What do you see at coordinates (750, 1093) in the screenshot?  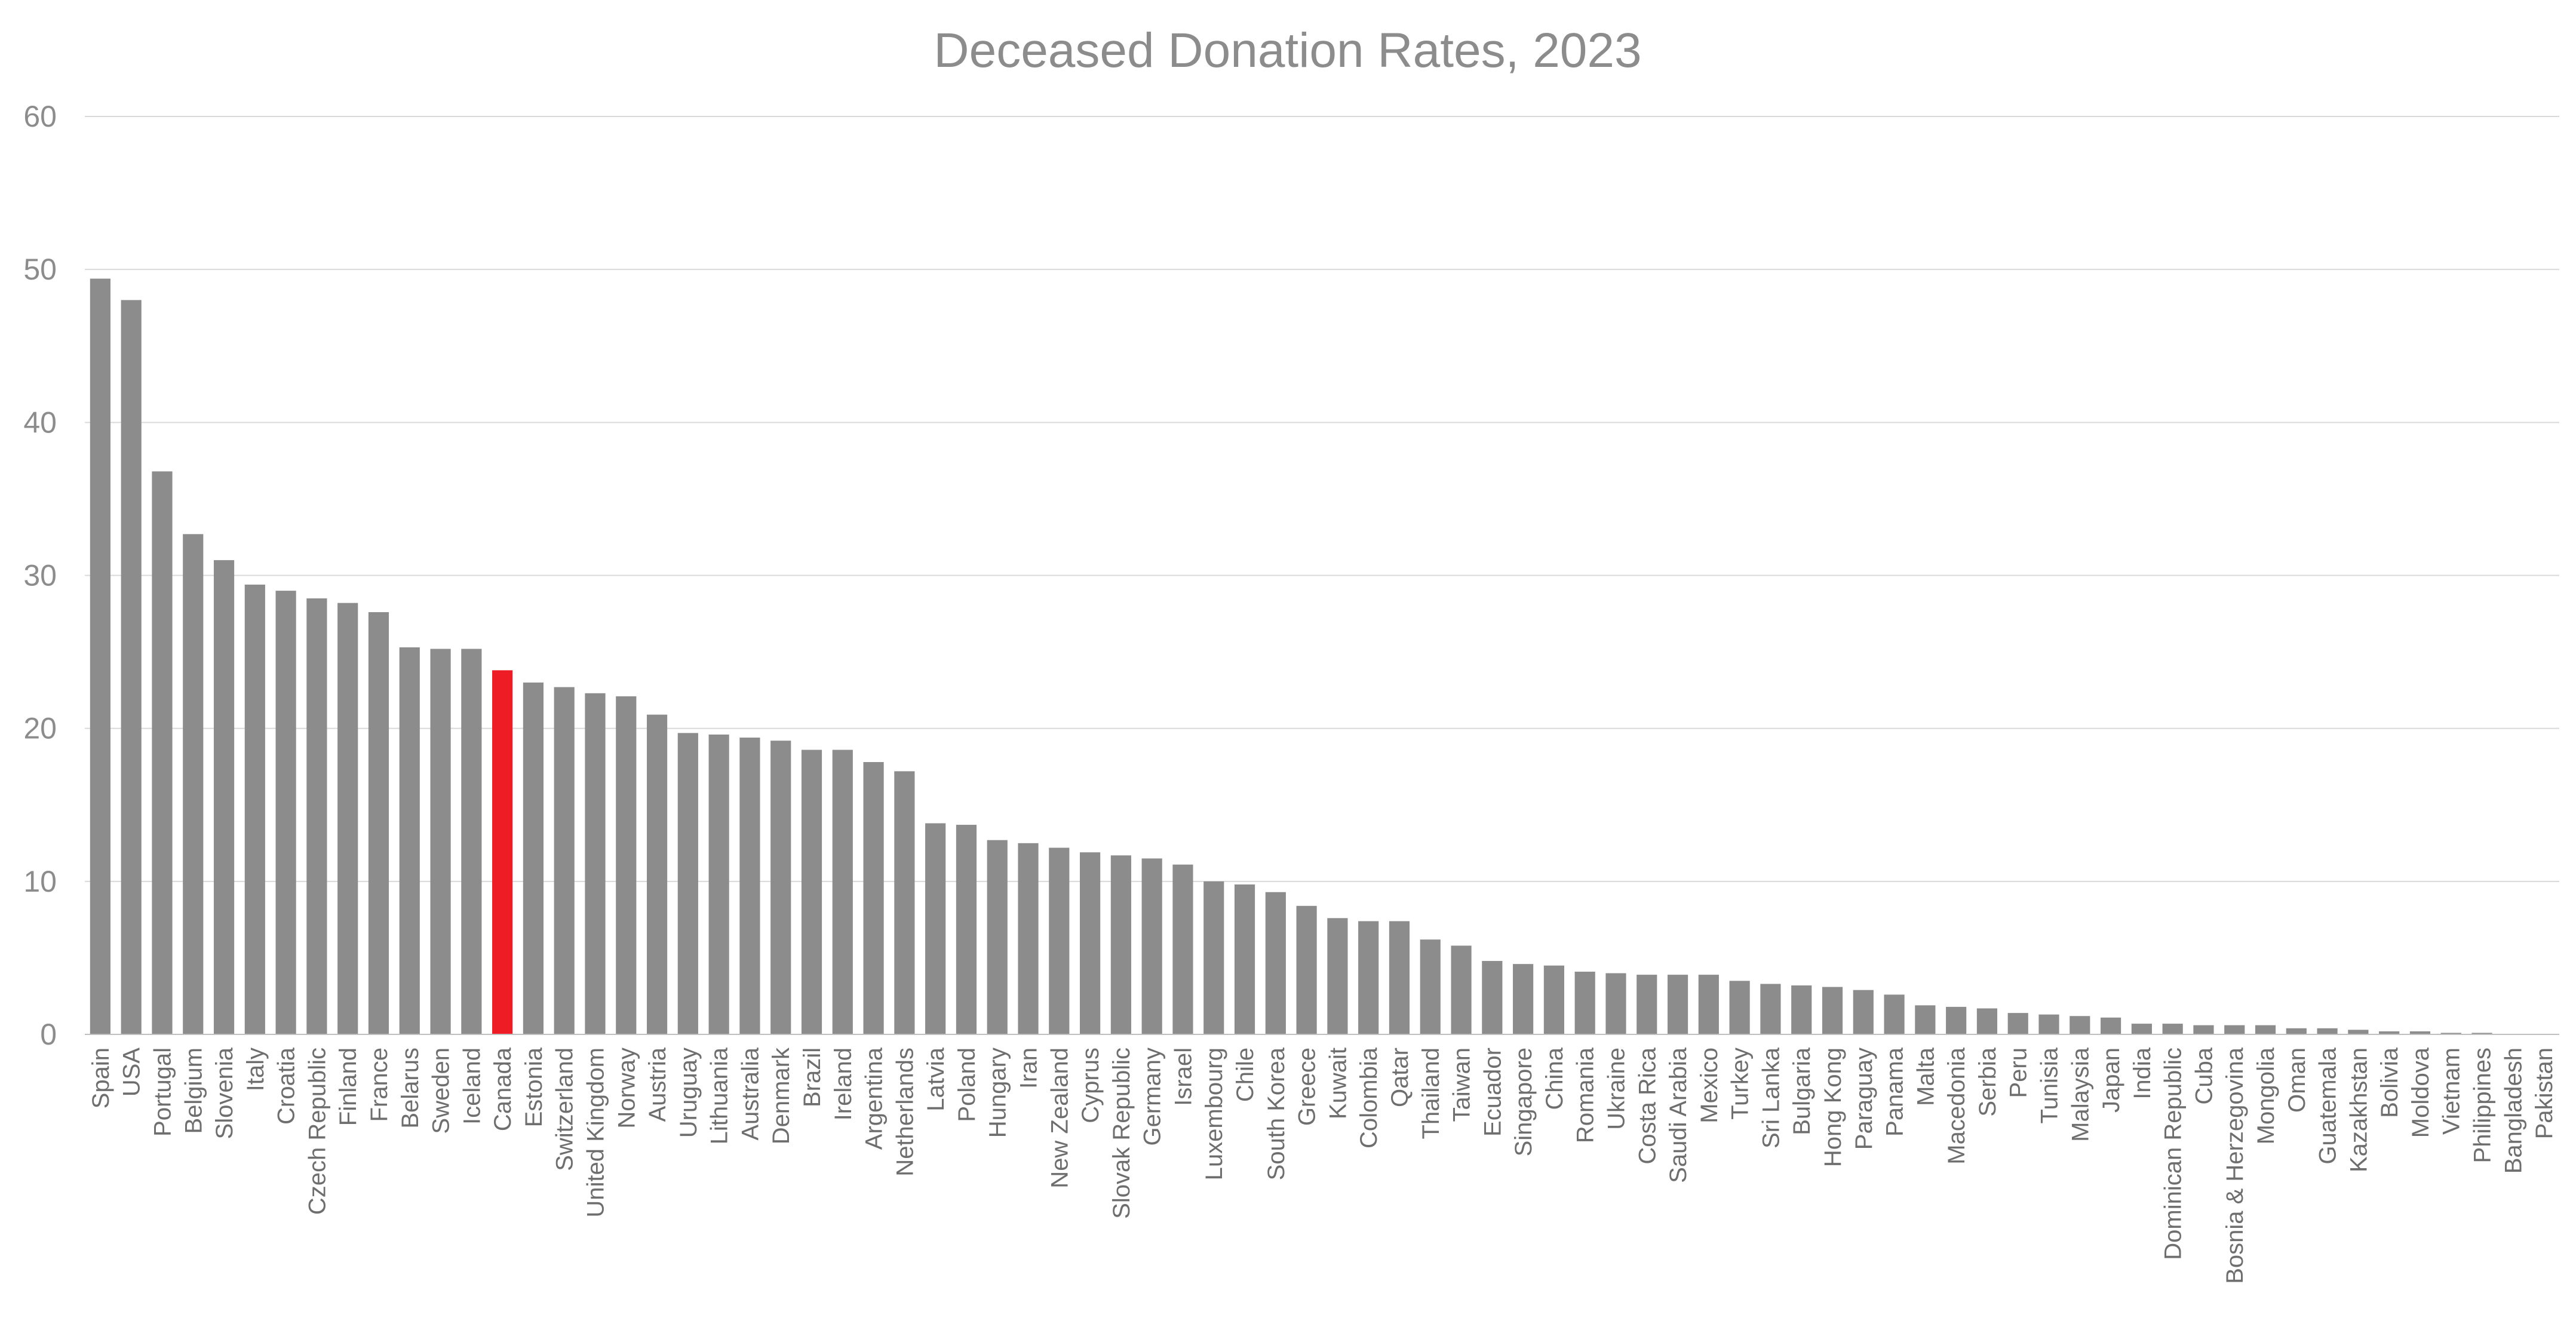 I see `x-tick-label: Australia` at bounding box center [750, 1093].